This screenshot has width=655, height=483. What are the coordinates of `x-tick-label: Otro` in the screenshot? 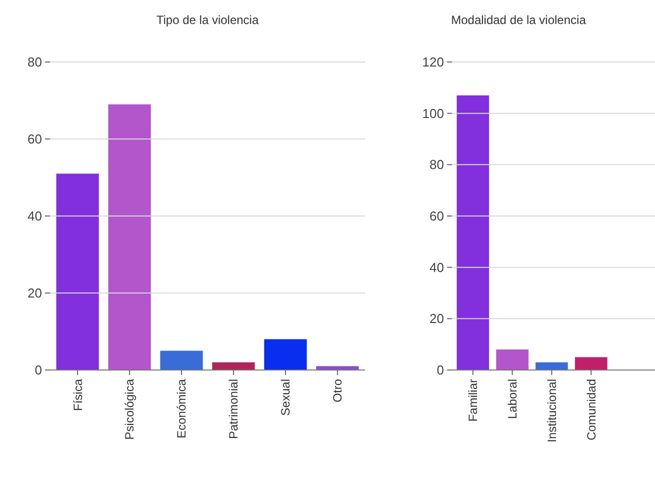 It's located at (337, 390).